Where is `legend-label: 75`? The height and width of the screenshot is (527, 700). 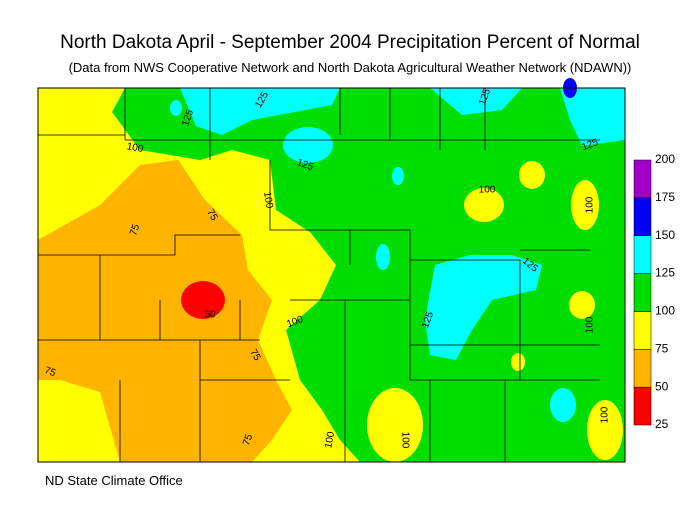 legend-label: 75 is located at coordinates (662, 348).